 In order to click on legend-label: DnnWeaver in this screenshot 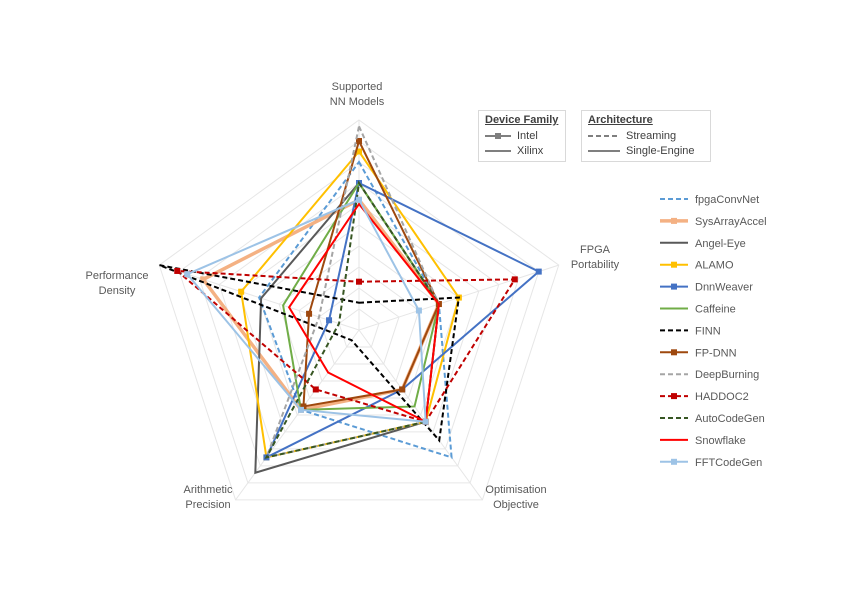, I will do `click(724, 288)`.